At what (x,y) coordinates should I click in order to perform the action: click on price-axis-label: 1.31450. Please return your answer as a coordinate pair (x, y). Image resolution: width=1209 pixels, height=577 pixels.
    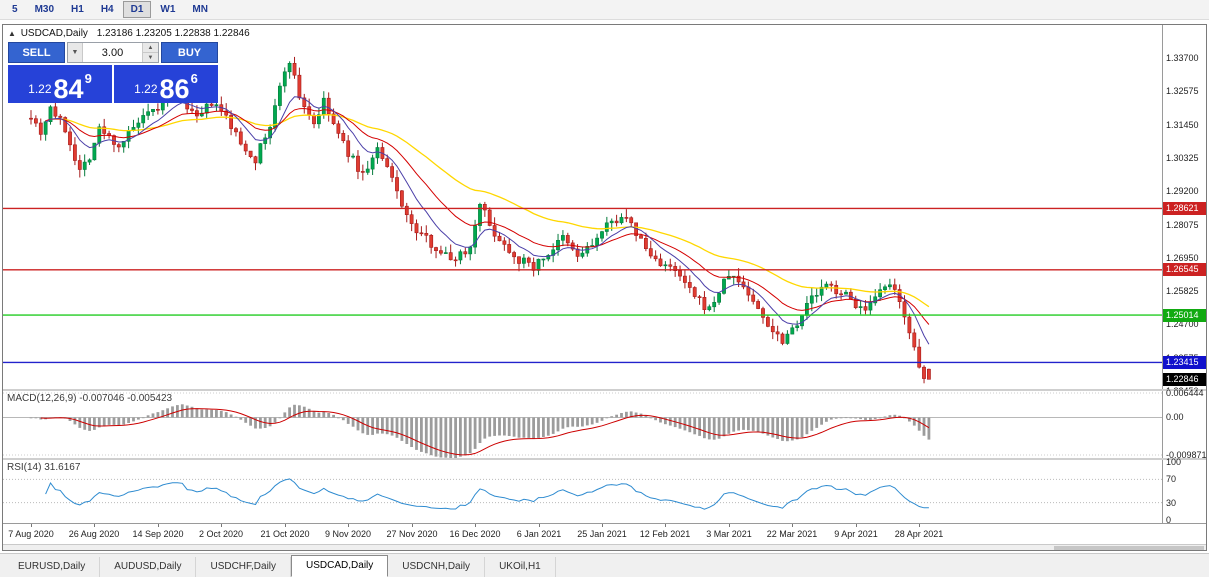
    Looking at the image, I should click on (1182, 125).